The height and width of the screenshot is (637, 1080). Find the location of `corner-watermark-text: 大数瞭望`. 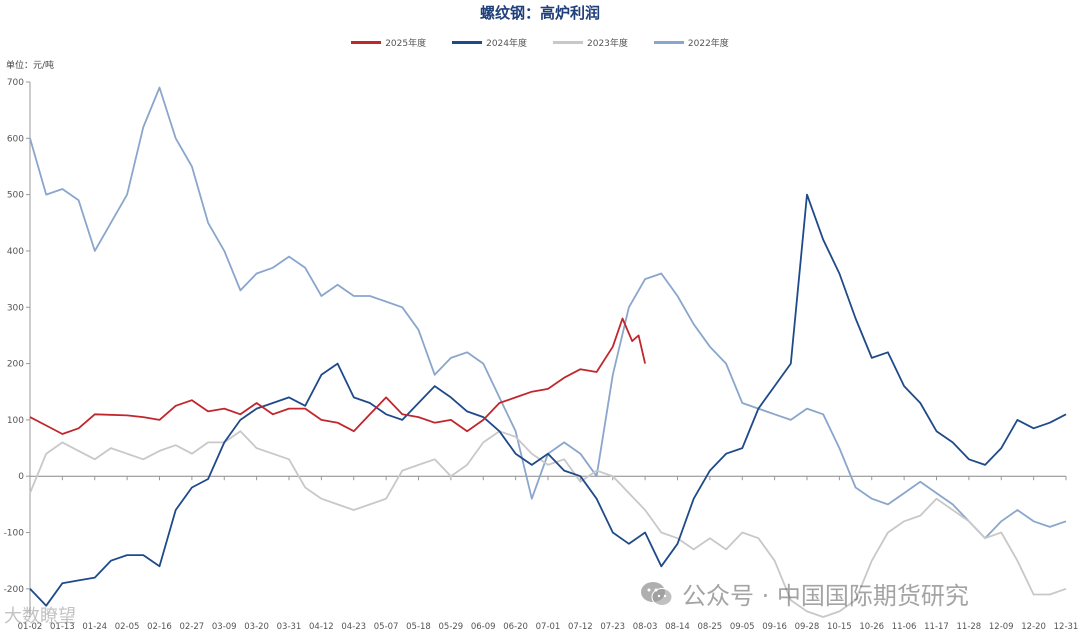

corner-watermark-text: 大数瞭望 is located at coordinates (40, 616).